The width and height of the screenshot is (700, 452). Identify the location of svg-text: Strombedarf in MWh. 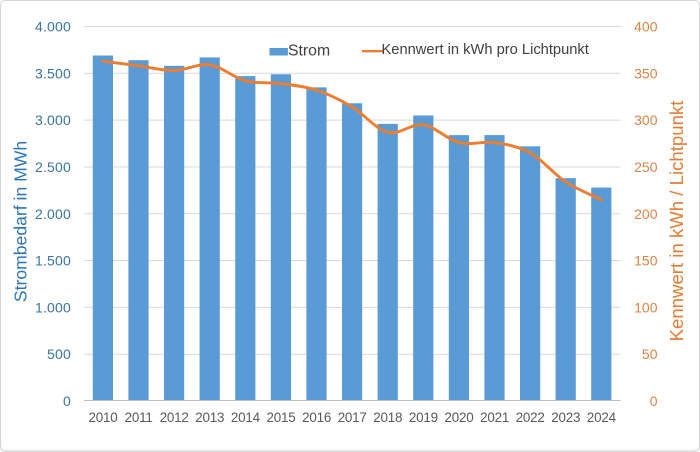
(20, 221).